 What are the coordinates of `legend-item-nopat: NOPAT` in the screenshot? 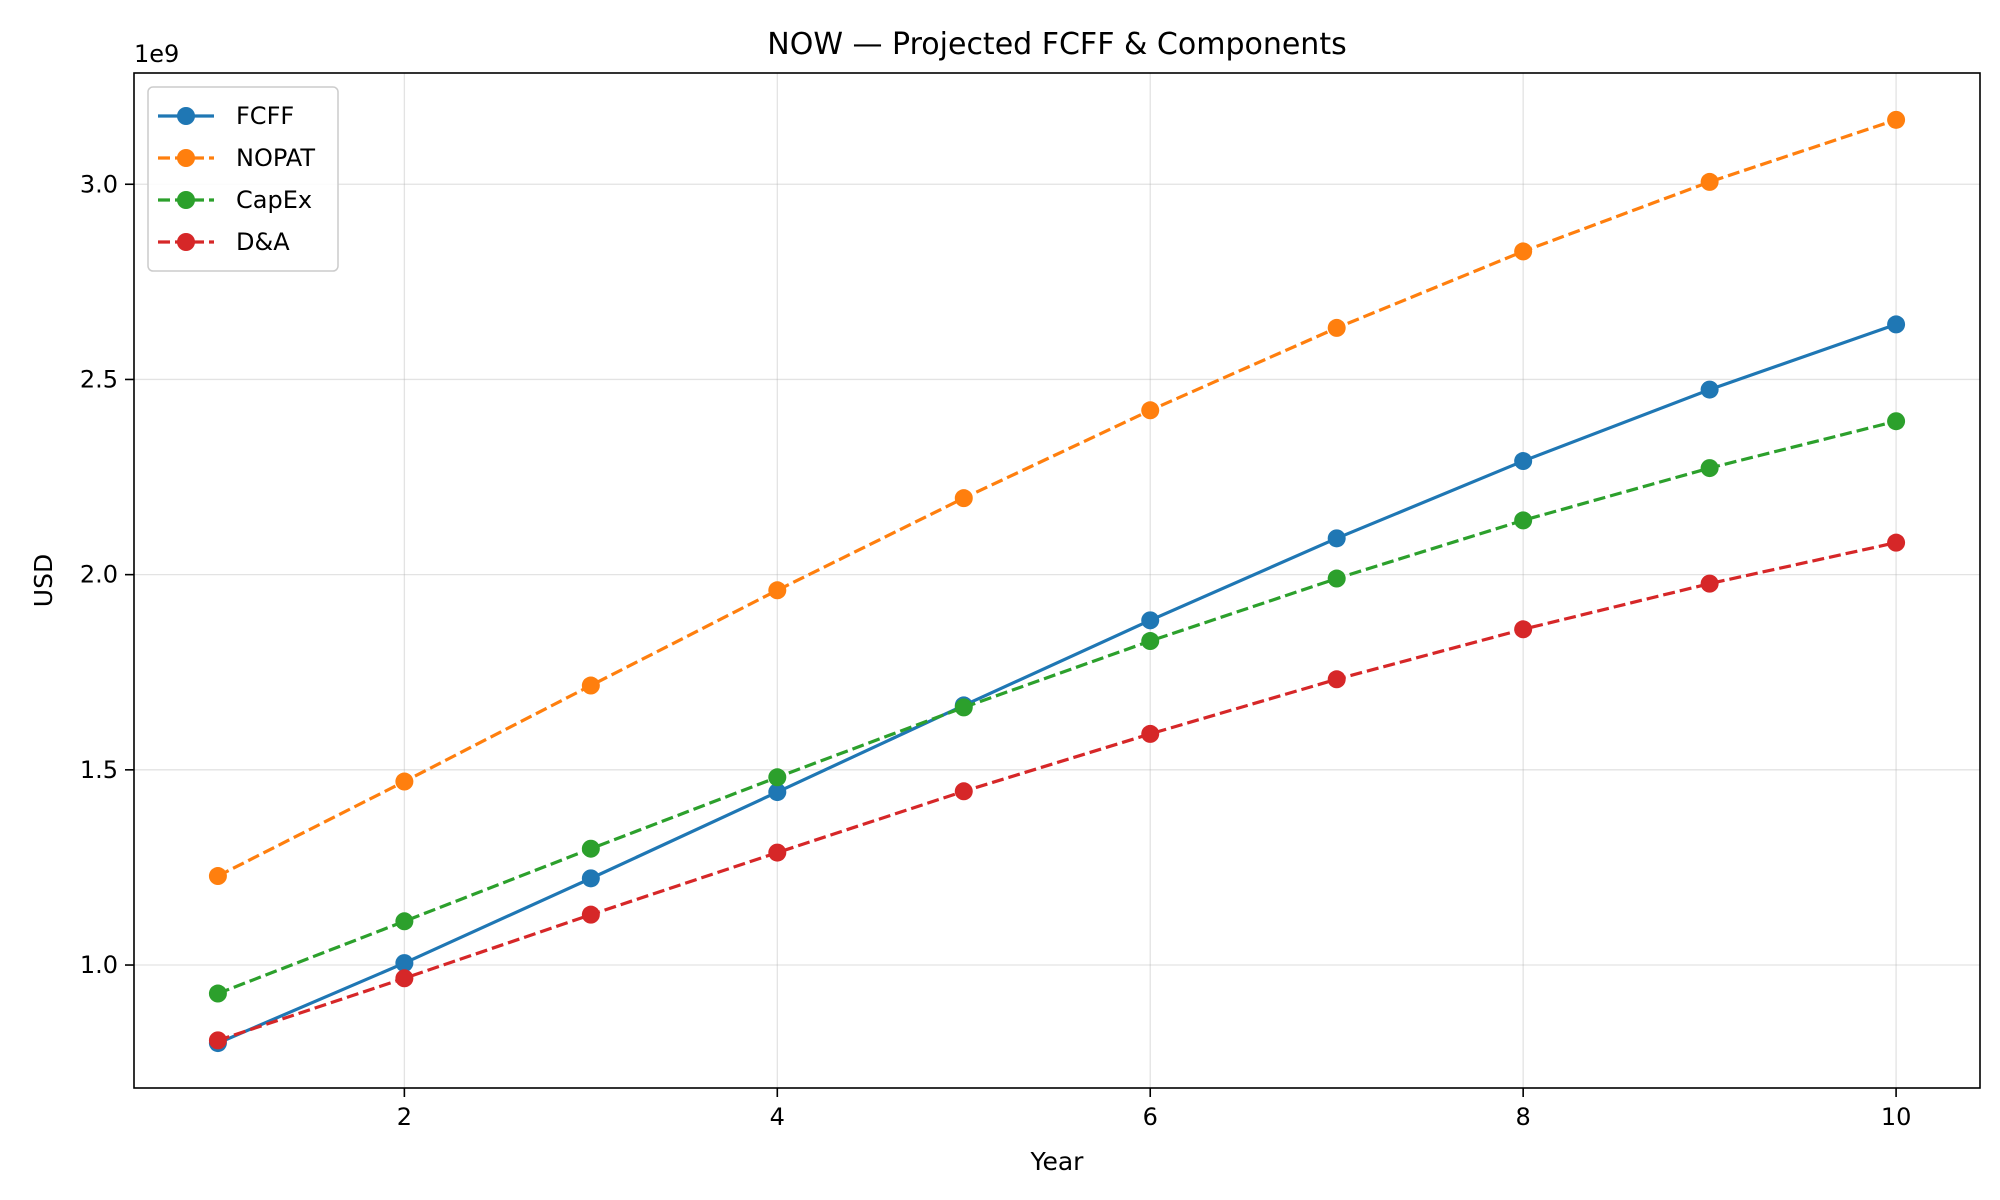 It's located at (236, 158).